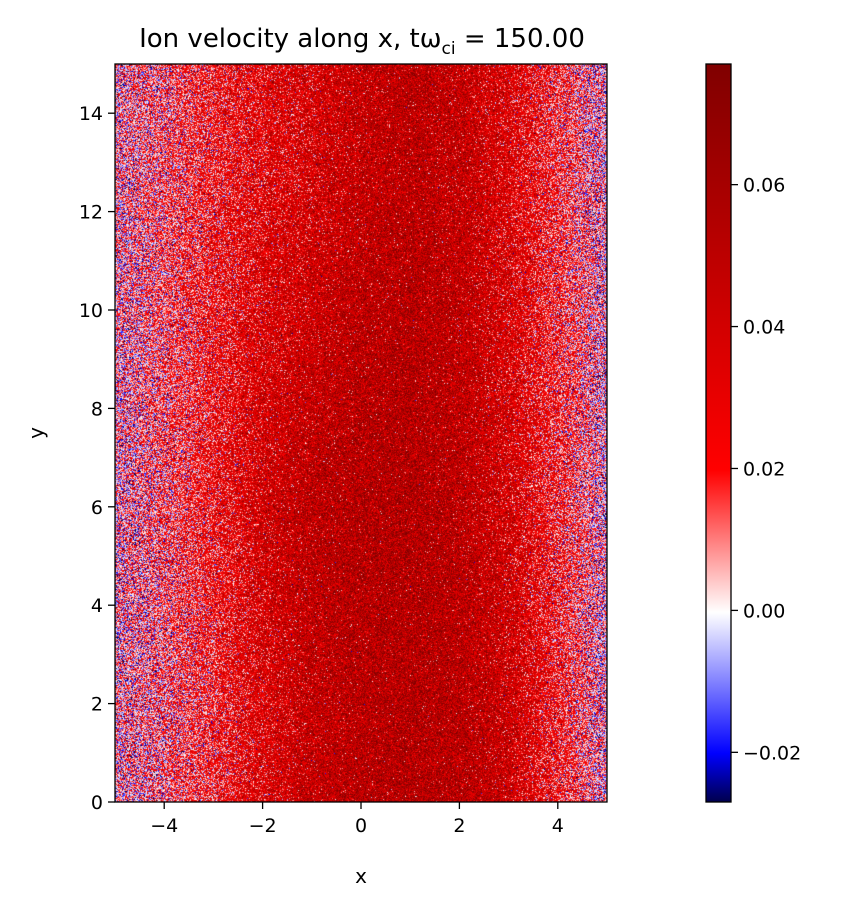  Describe the element at coordinates (97, 803) in the screenshot. I see `y-tick-label: 0` at that location.